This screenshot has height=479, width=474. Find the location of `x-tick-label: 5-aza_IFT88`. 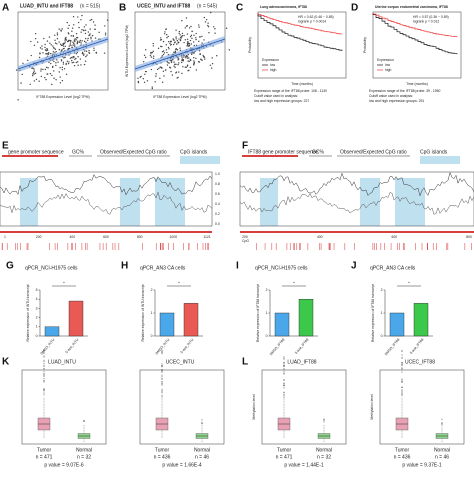

x-tick-label: 5-aza_IFT88 is located at coordinates (301, 346).